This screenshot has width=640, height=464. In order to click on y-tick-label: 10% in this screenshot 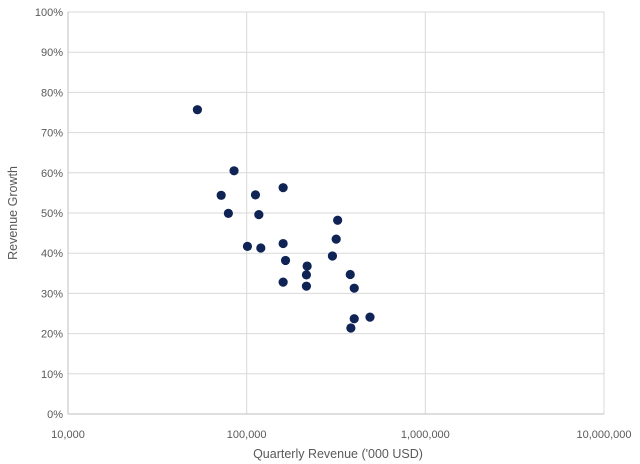, I will do `click(52, 375)`.